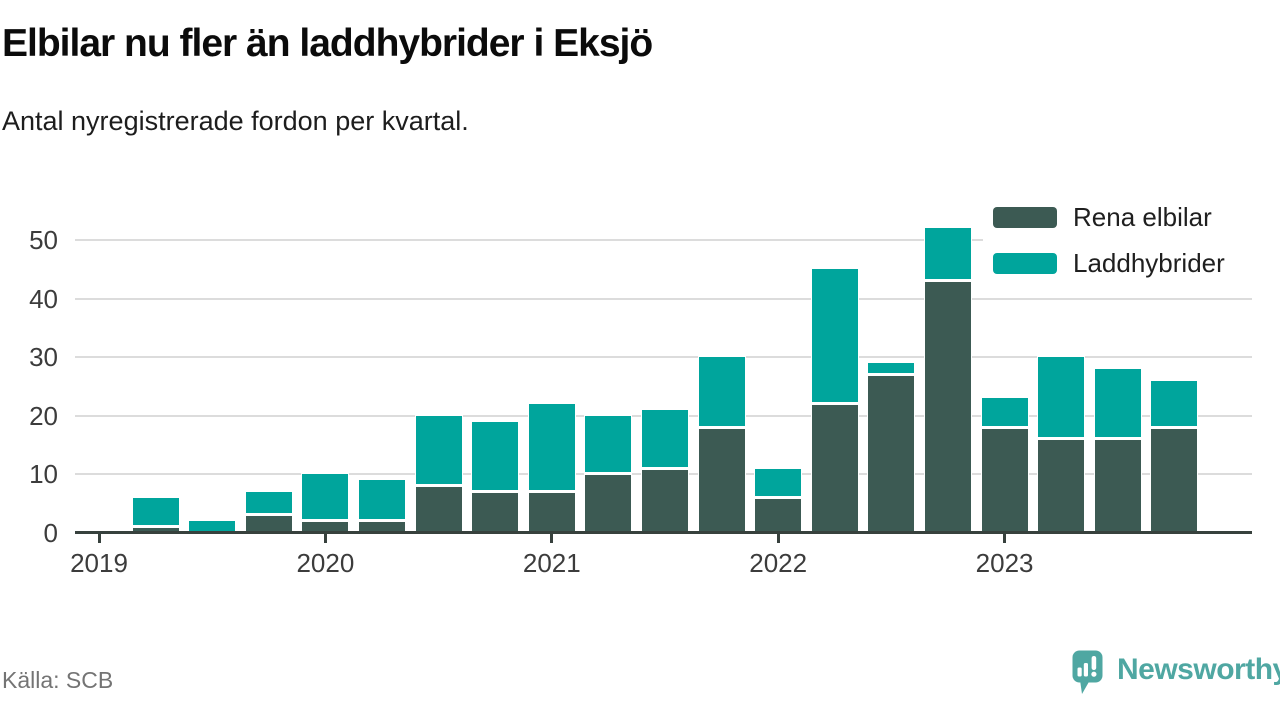 The height and width of the screenshot is (720, 1280). Describe the element at coordinates (43, 415) in the screenshot. I see `y-axis-label: 20` at that location.